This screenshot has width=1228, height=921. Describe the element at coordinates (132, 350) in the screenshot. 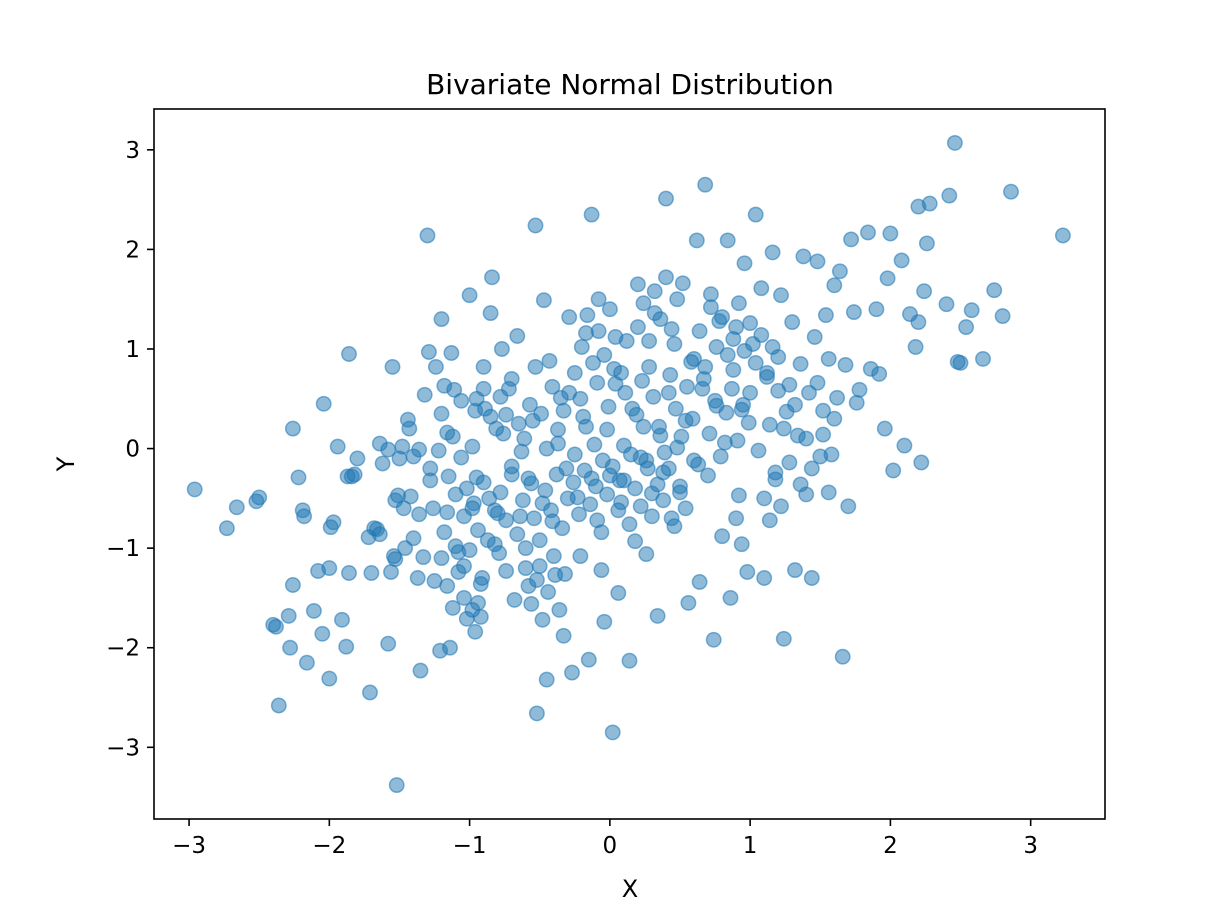

I see `y-tick-label: 1` at that location.